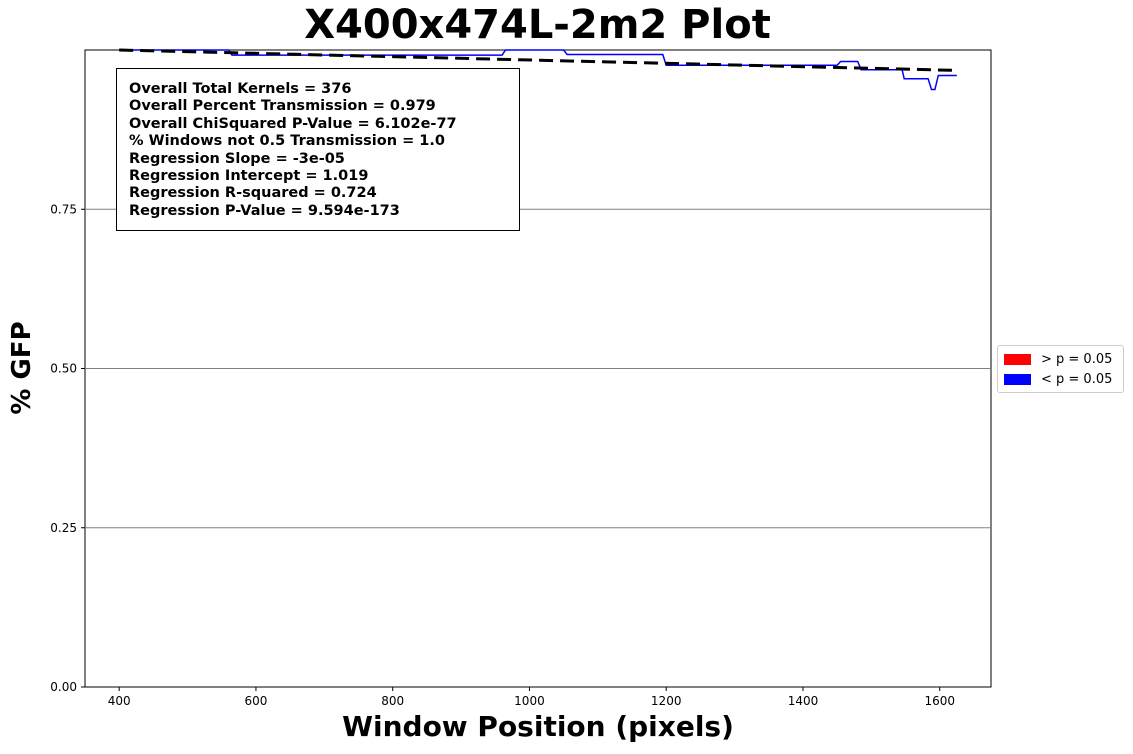 The height and width of the screenshot is (754, 1133). Describe the element at coordinates (538, 60) in the screenshot. I see `regression-line` at that location.